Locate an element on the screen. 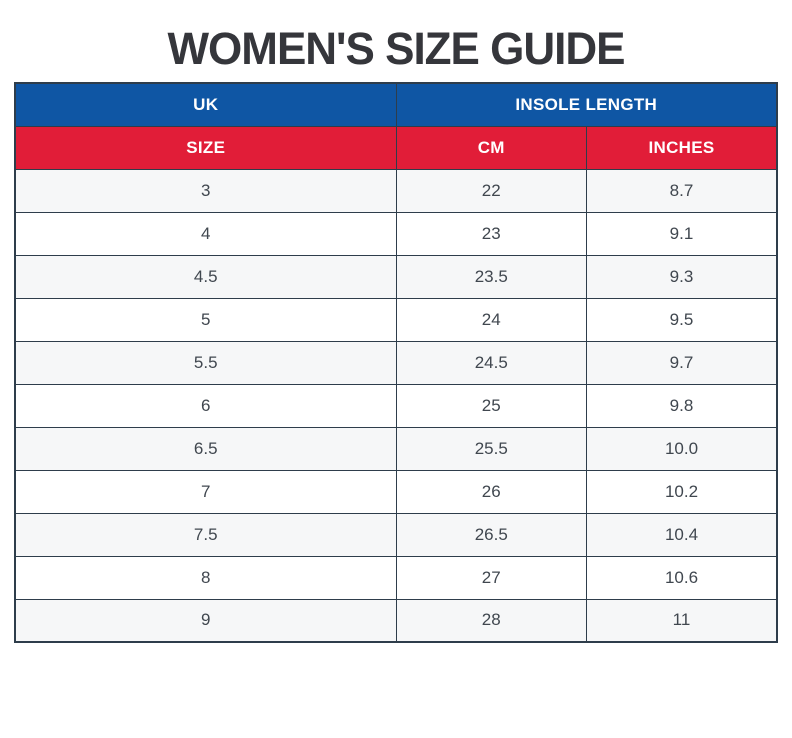  table-row: 8 27 10.6 is located at coordinates (396, 577).